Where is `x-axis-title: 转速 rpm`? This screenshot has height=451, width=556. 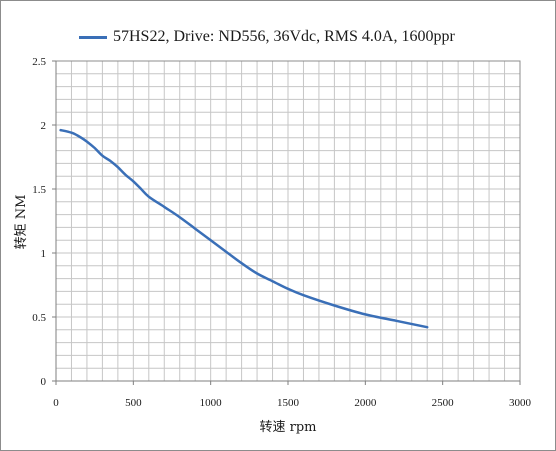 x-axis-title: 转速 rpm is located at coordinates (288, 427).